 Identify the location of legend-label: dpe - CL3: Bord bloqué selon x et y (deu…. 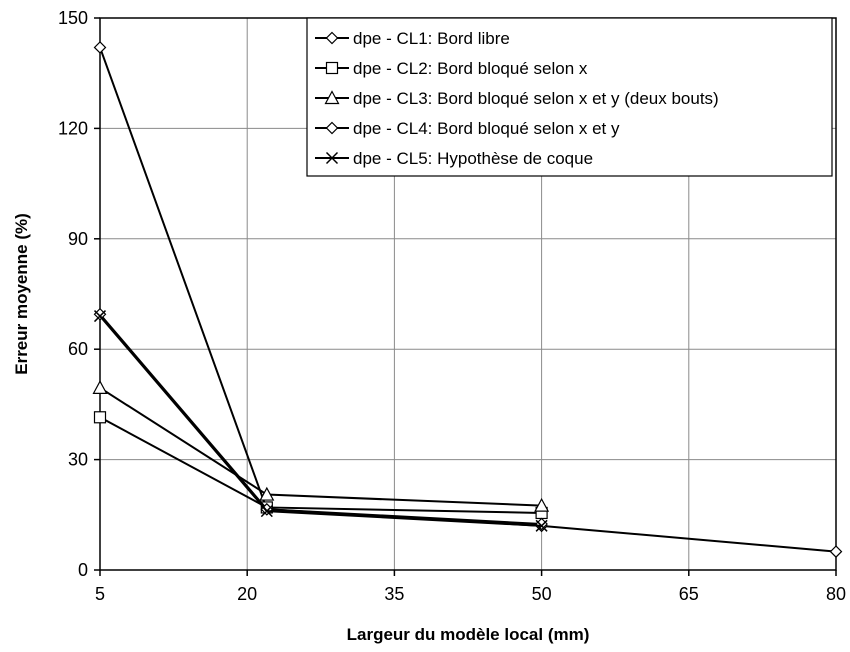
(536, 98).